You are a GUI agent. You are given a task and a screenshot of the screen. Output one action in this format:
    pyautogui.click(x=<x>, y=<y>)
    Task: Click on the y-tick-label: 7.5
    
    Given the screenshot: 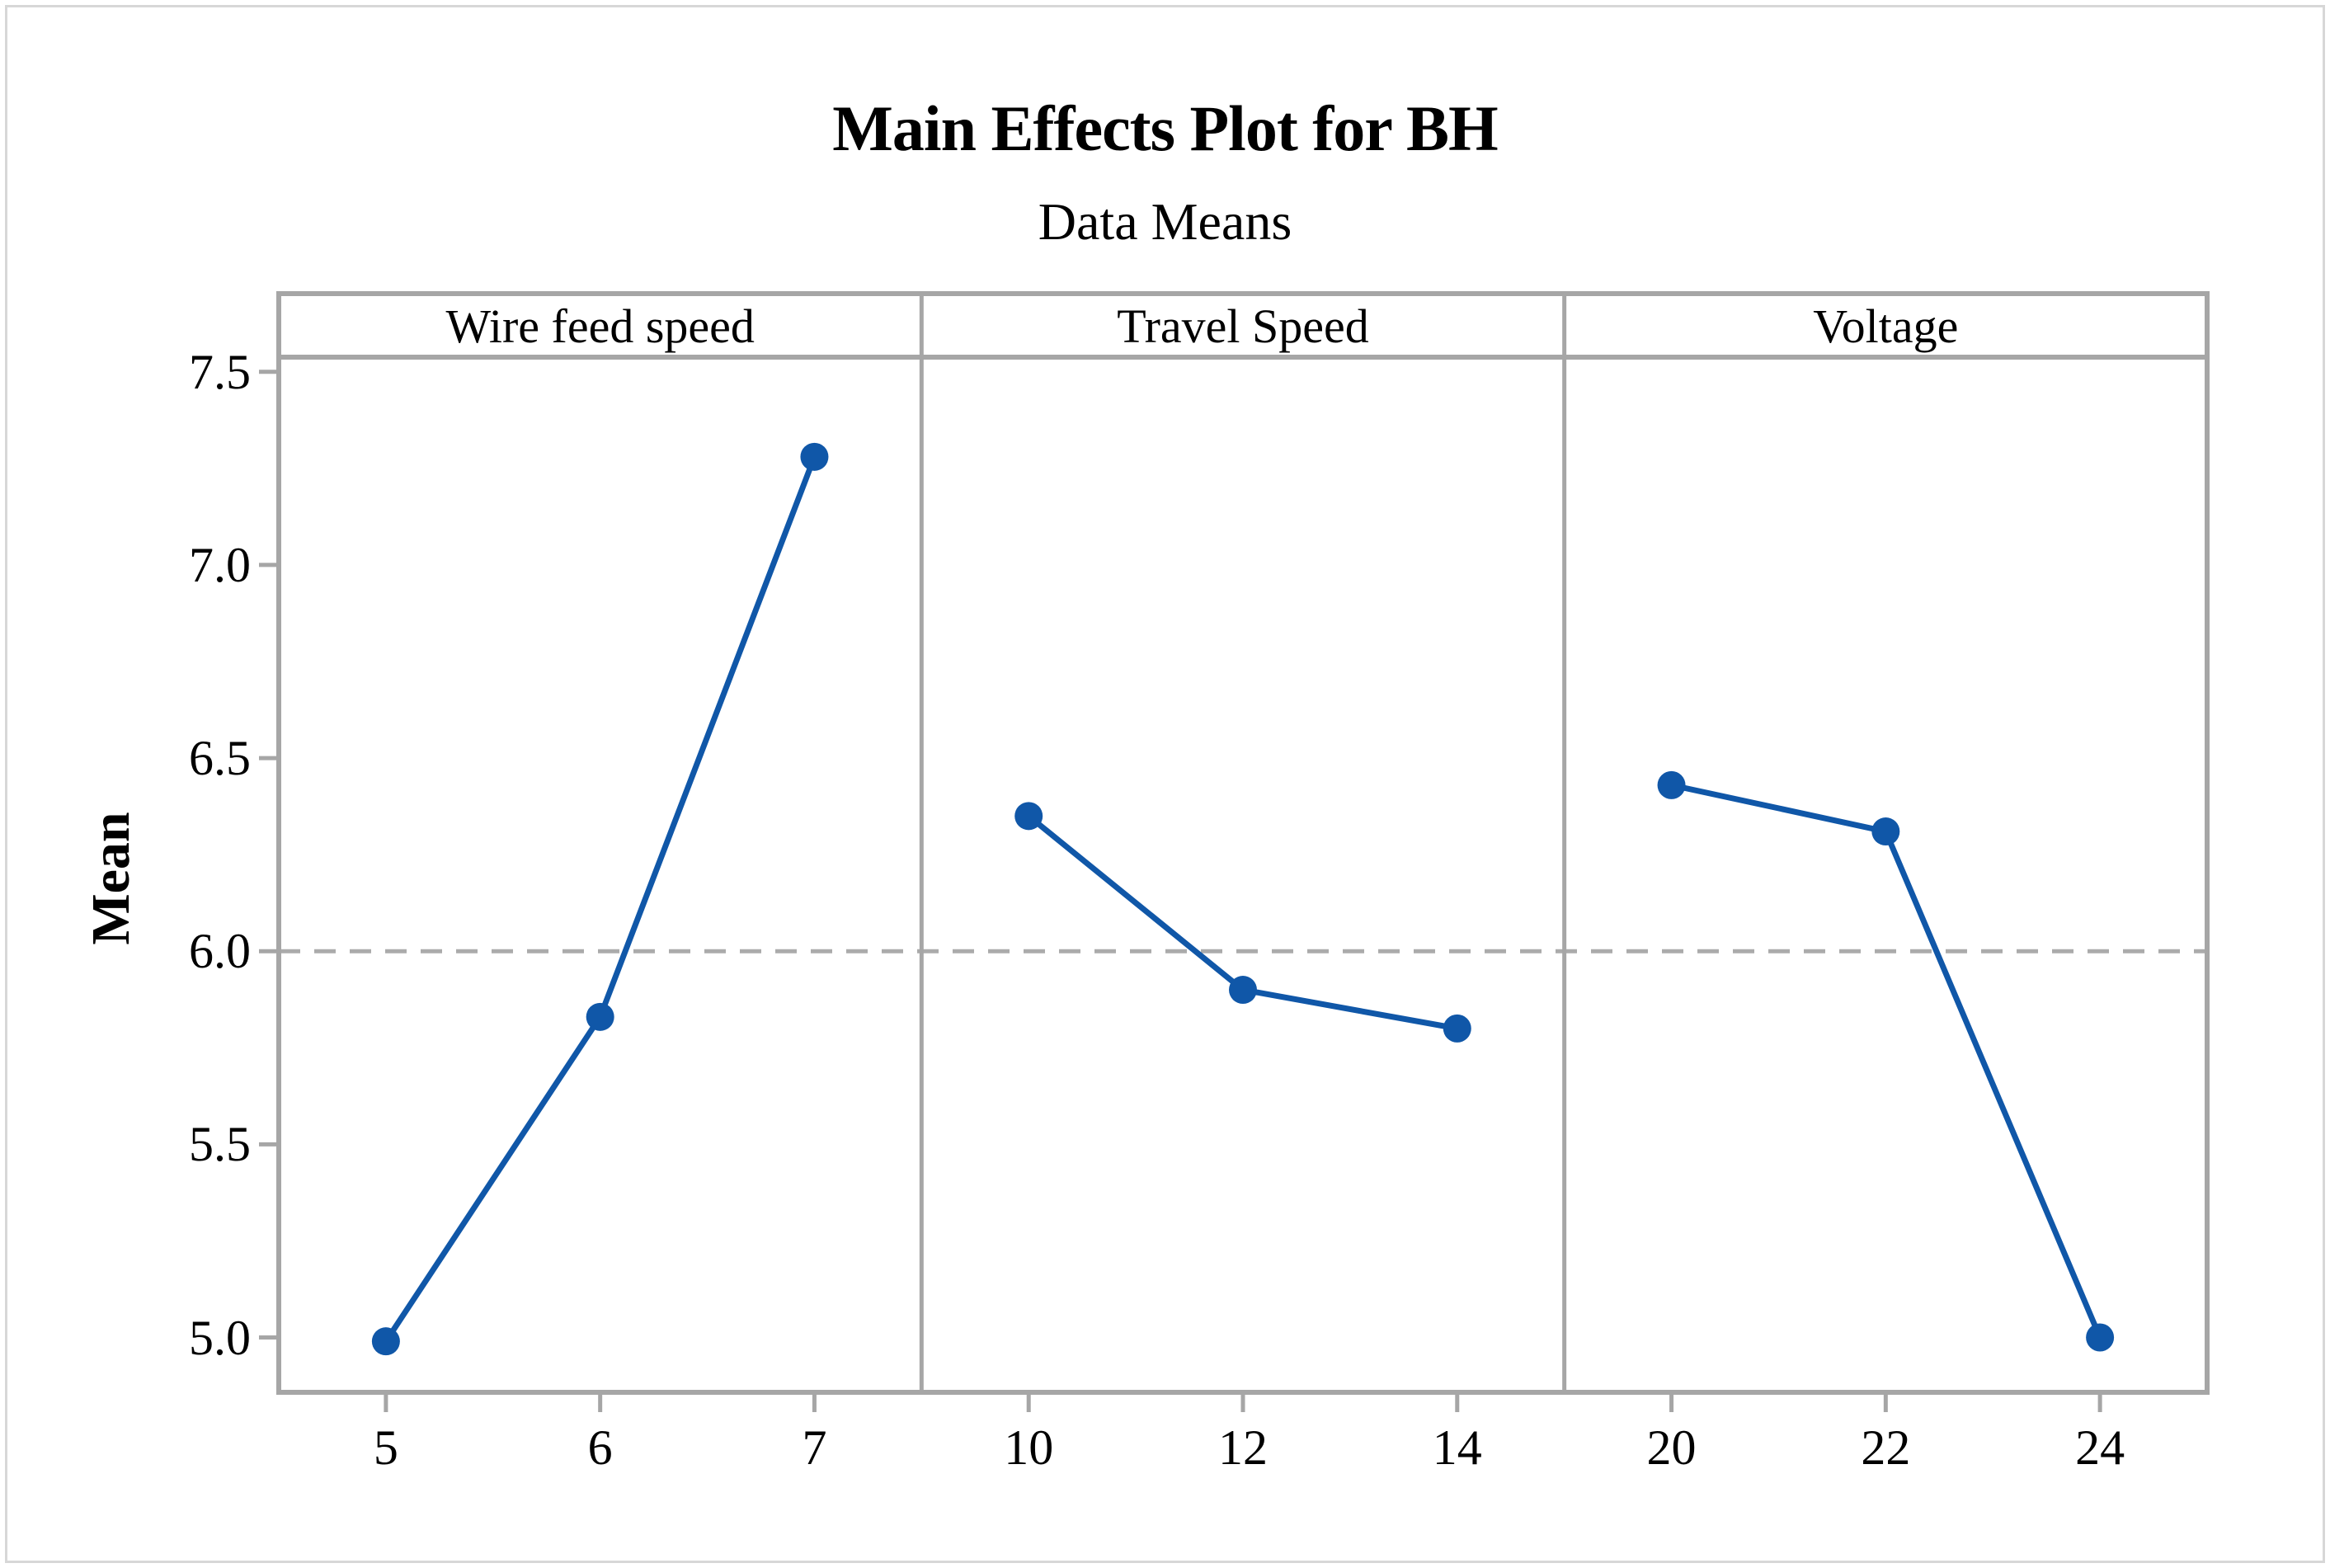 What is the action you would take?
    pyautogui.click(x=220, y=371)
    